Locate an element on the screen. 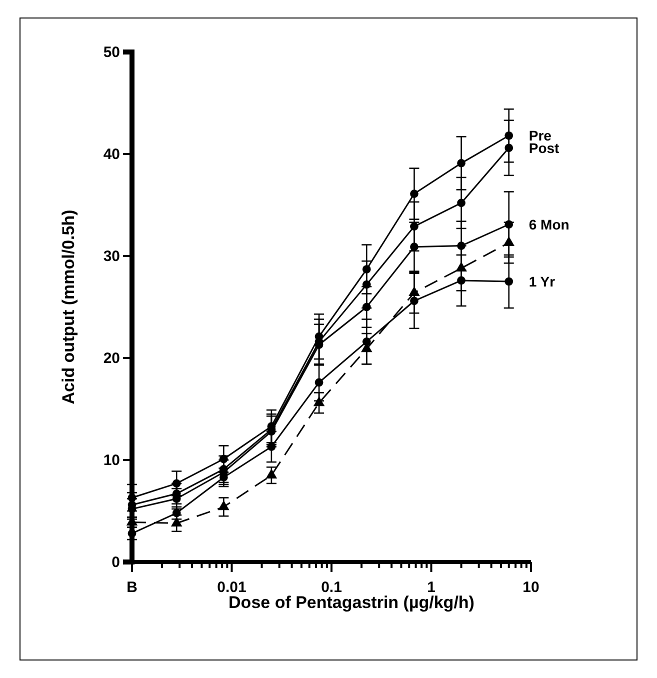 This screenshot has width=657, height=678. x-tick-label: 0.01 is located at coordinates (231, 587).